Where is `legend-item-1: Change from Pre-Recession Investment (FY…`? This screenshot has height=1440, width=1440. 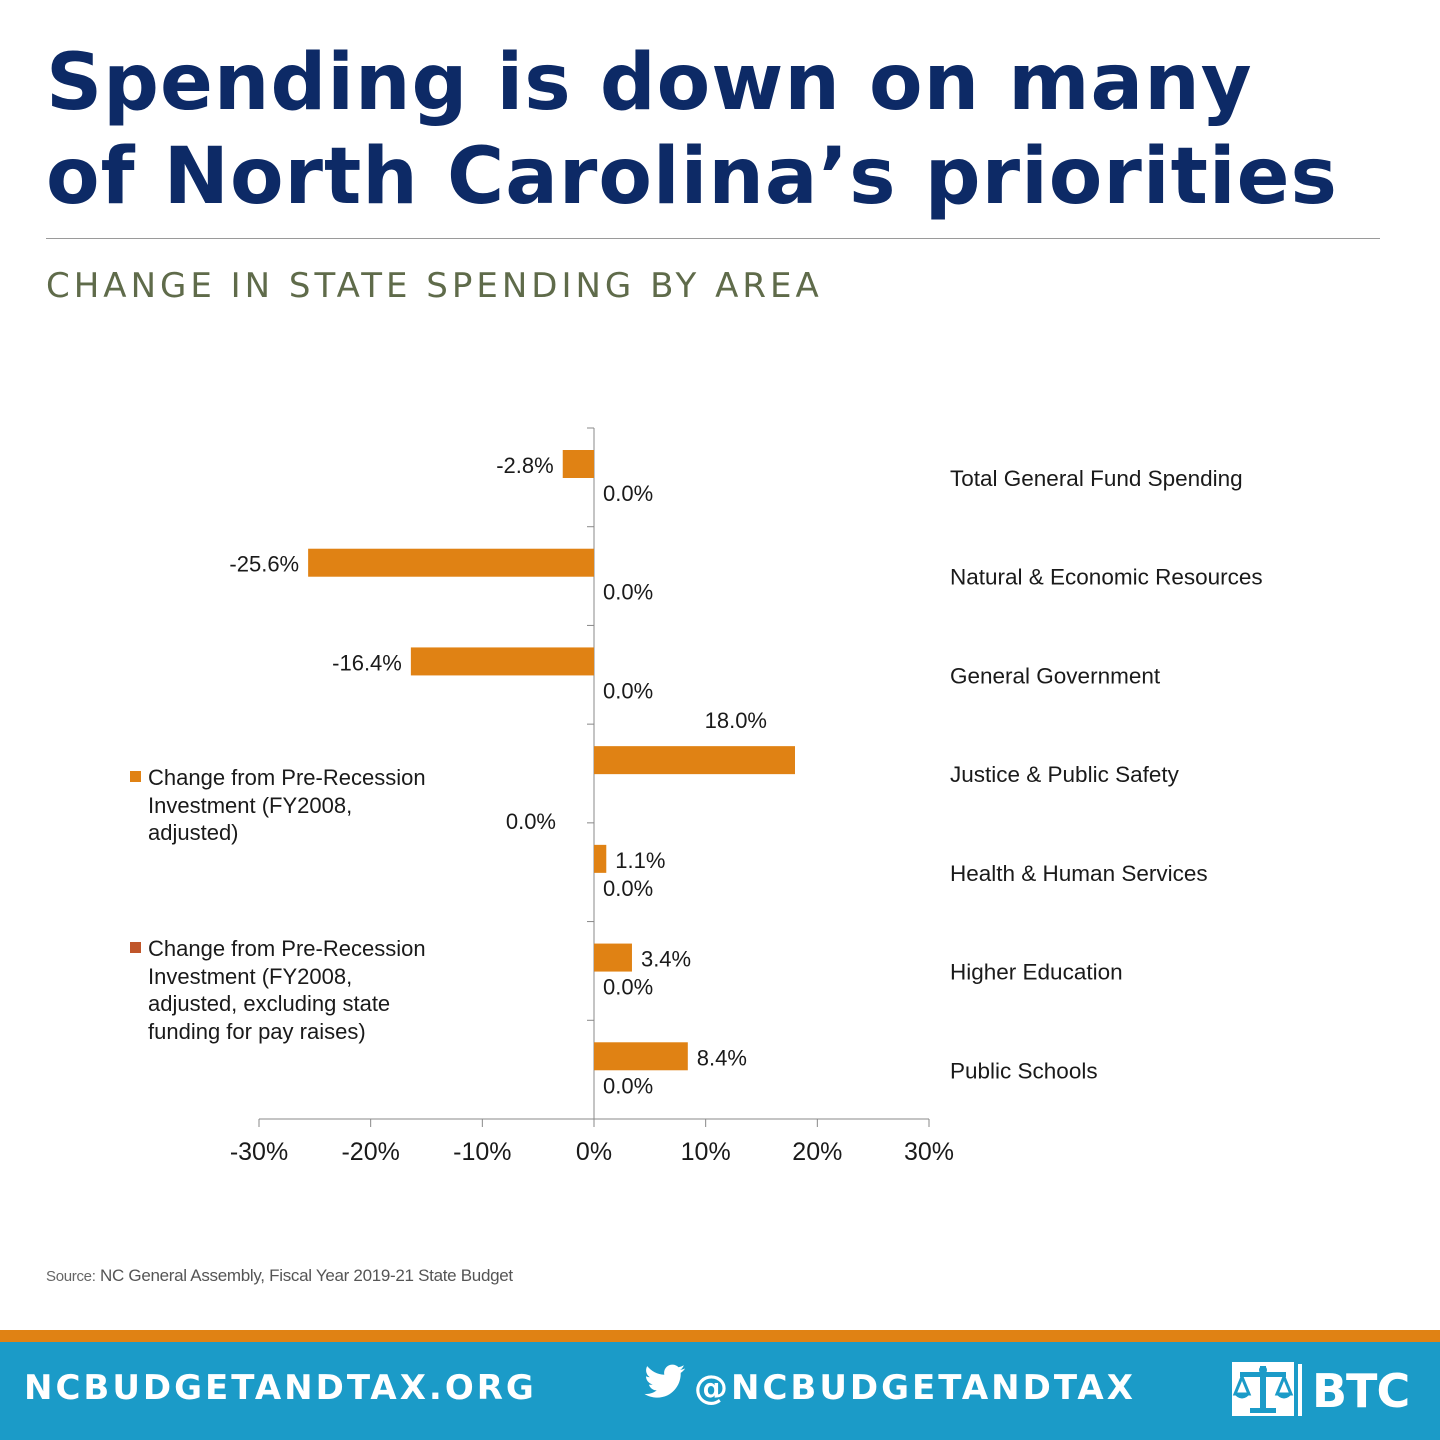
legend-item-1: Change from Pre-Recession Investment (FY… is located at coordinates (285, 805).